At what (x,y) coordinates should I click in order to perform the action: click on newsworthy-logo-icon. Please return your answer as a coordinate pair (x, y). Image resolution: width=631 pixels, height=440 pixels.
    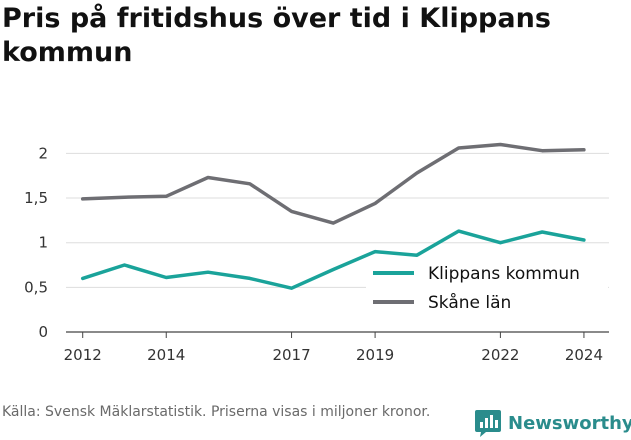
    Looking at the image, I should click on (488, 423).